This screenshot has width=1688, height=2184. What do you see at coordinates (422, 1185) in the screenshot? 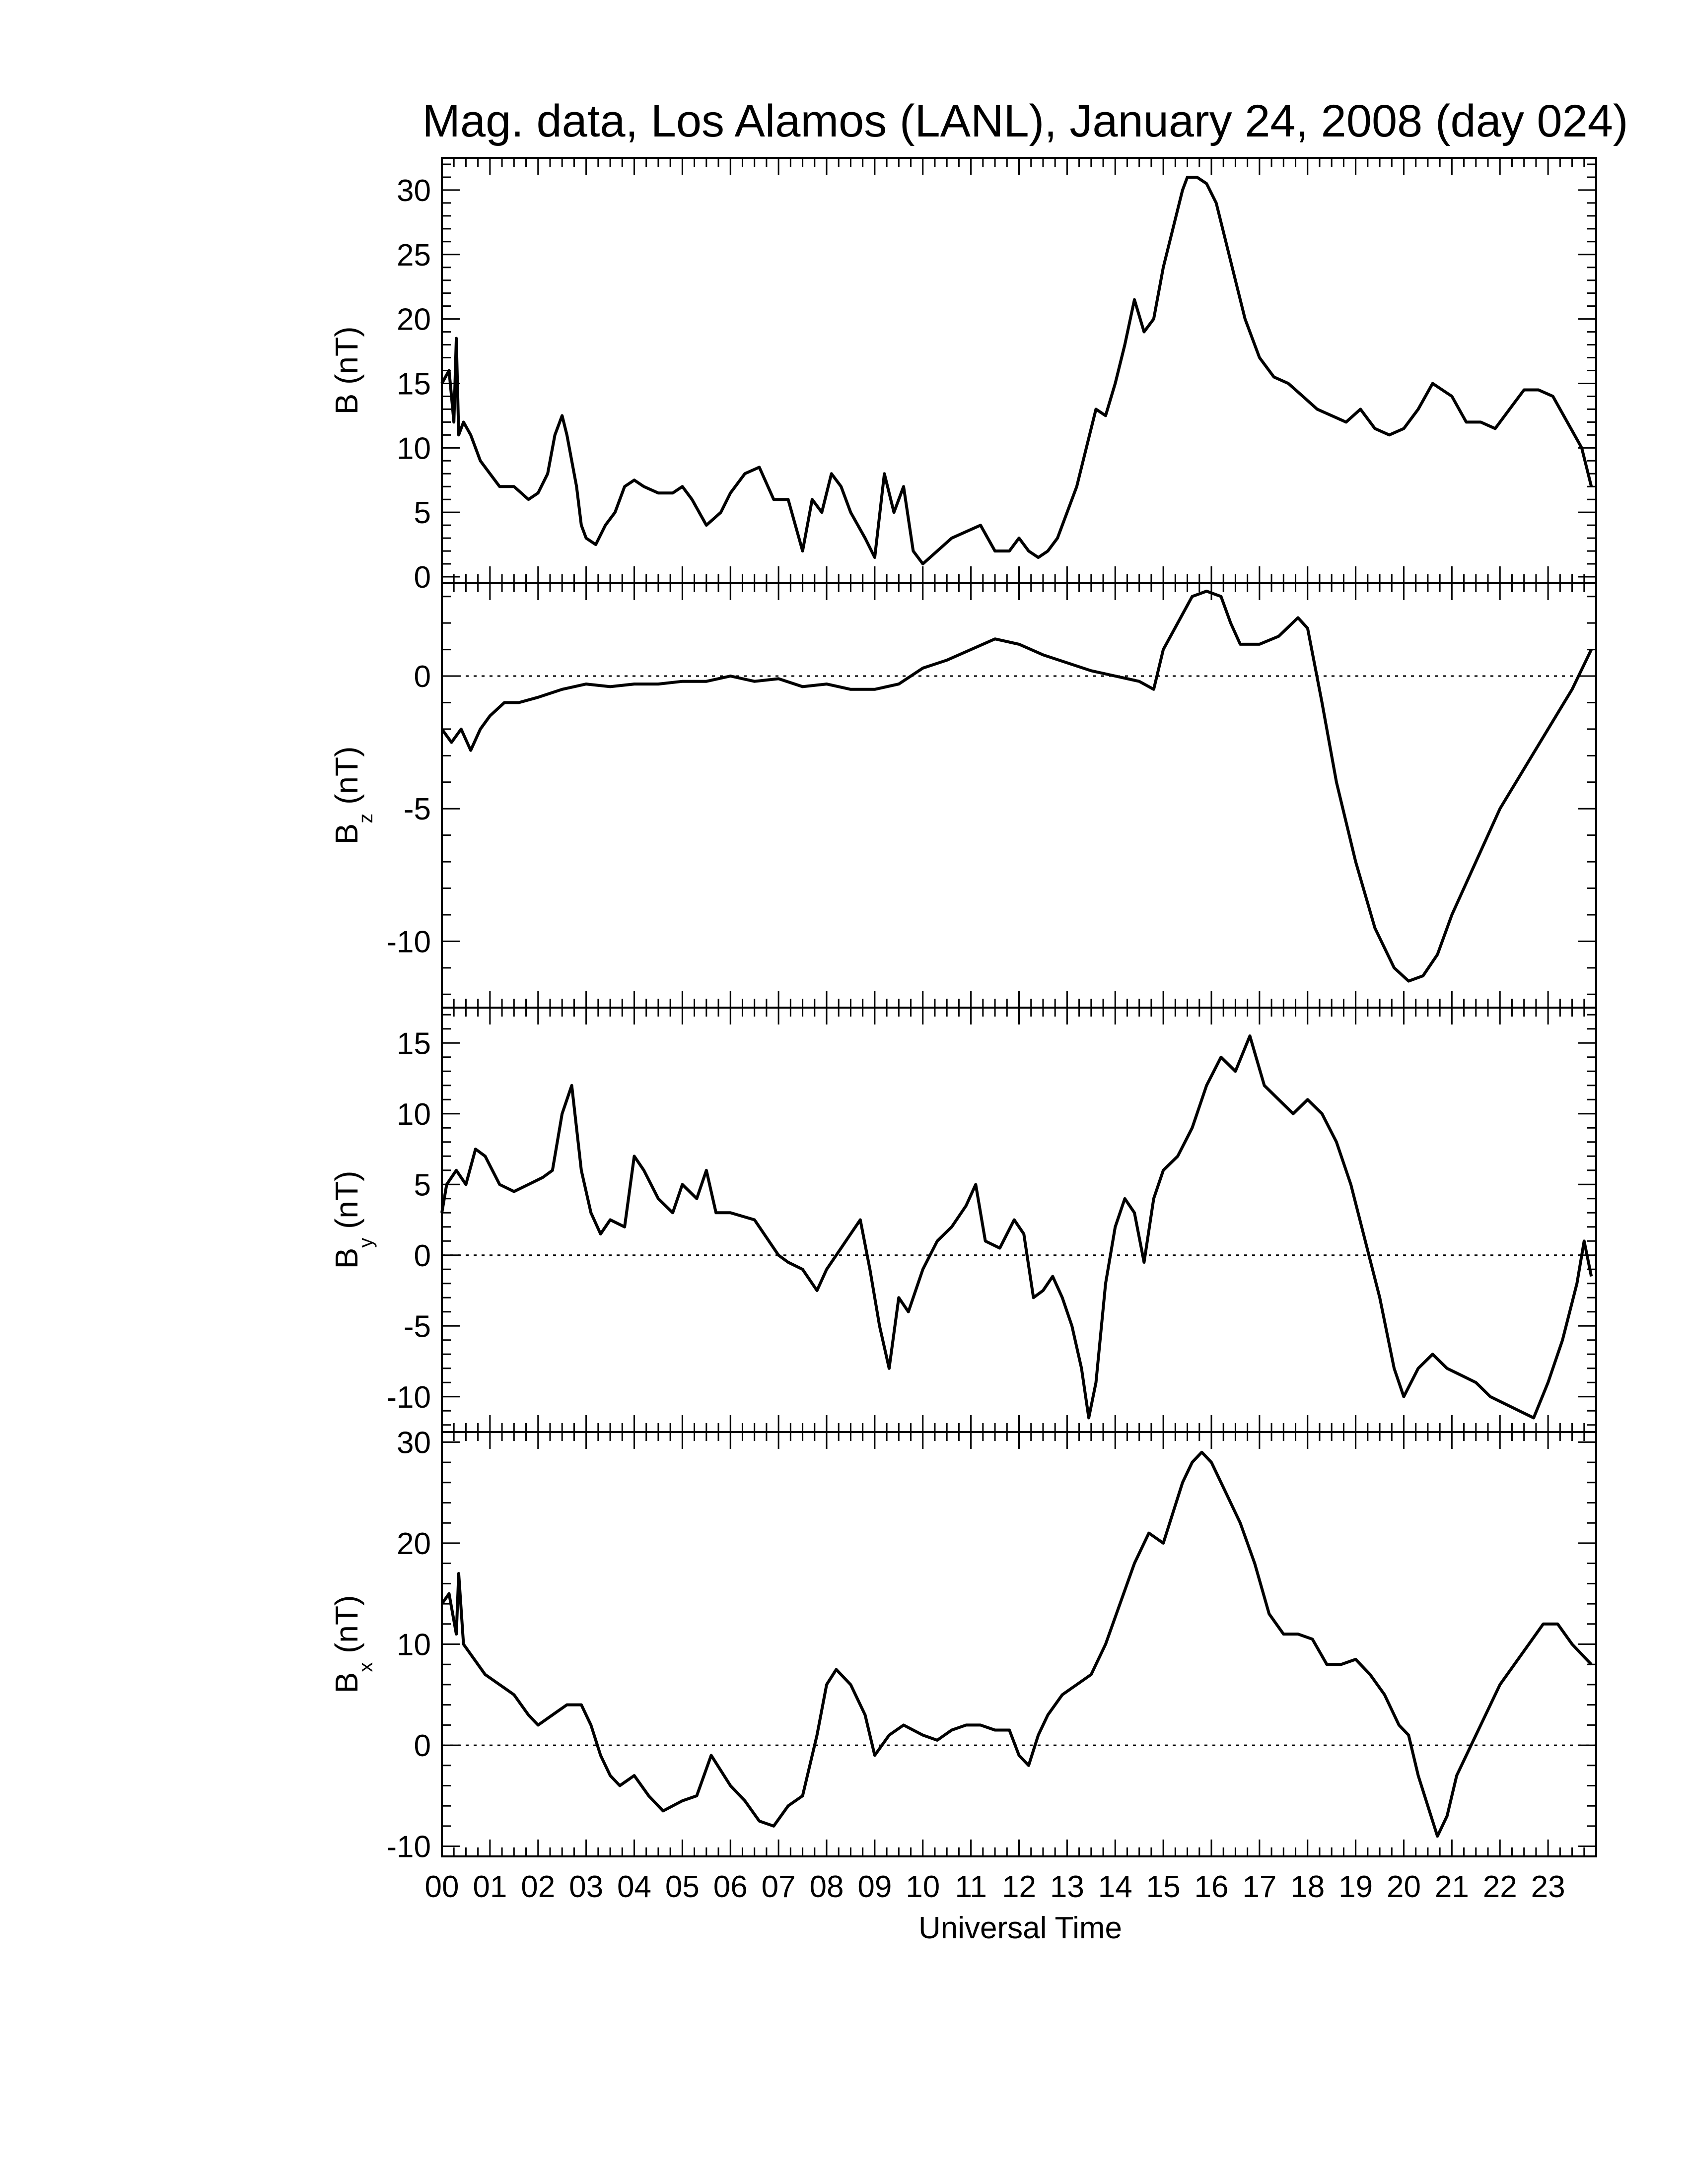
I see `y-tick-label-By: 5` at bounding box center [422, 1185].